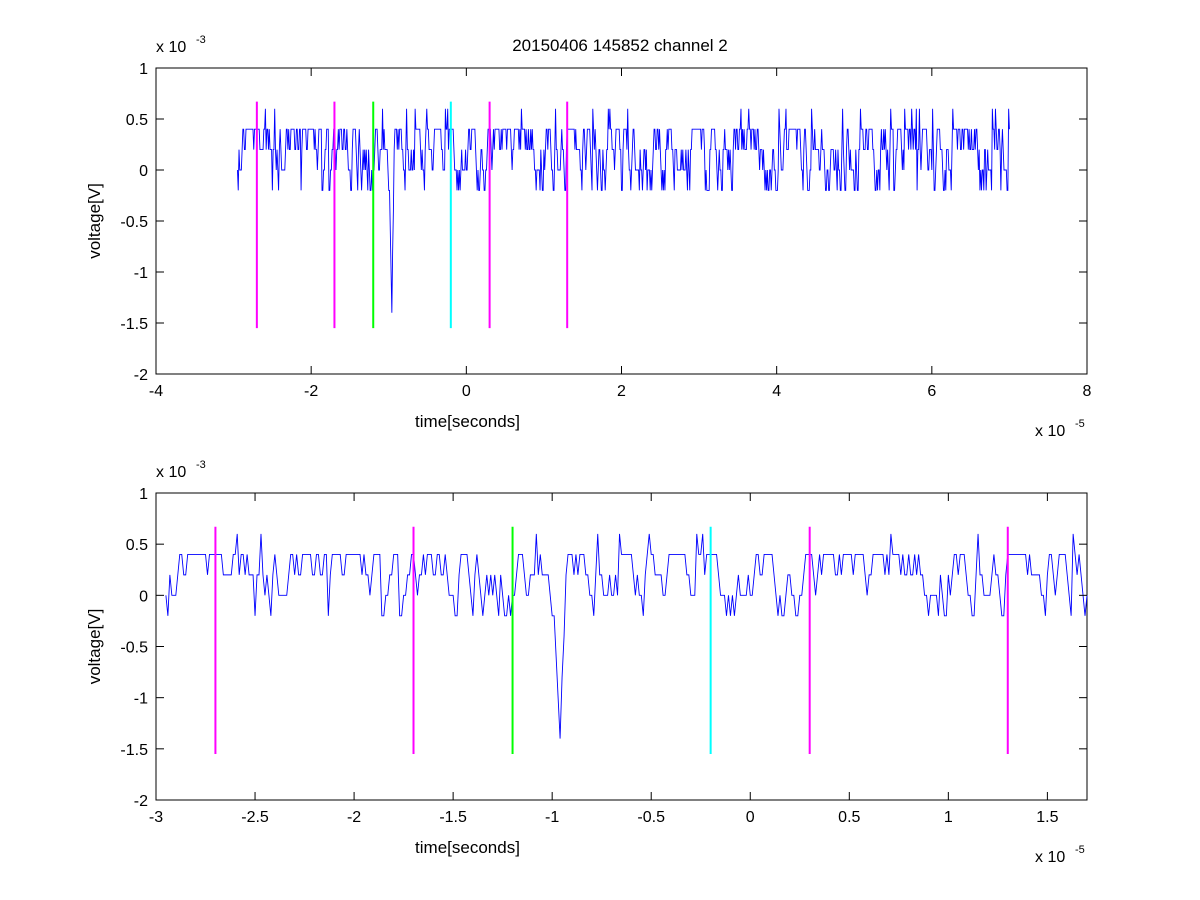 The image size is (1200, 900). Describe the element at coordinates (948, 817) in the screenshot. I see `x-tick-label: 1` at that location.